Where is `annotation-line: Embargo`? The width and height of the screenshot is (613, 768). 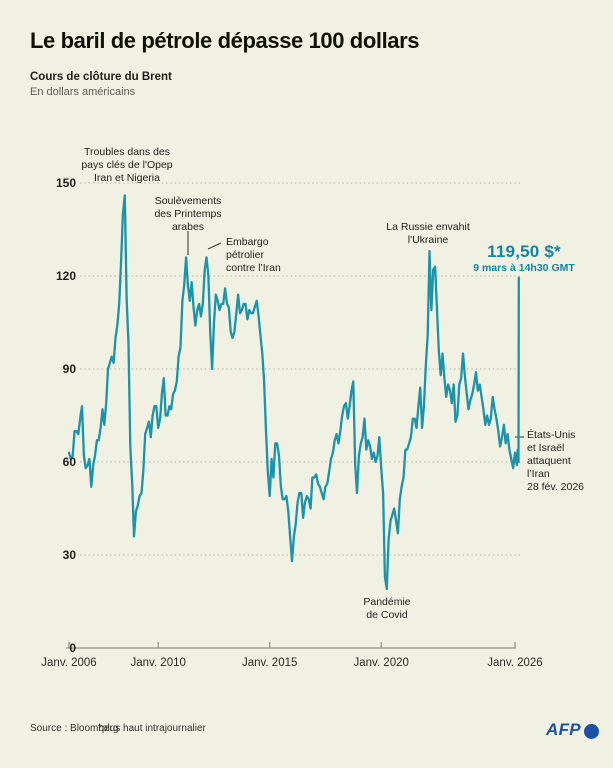 annotation-line: Embargo is located at coordinates (247, 242).